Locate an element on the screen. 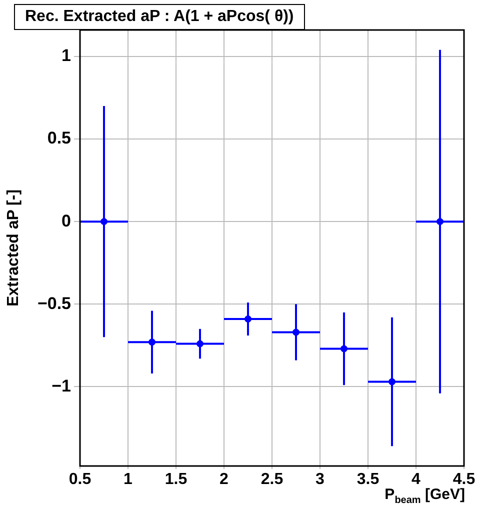 The height and width of the screenshot is (509, 479). y-tick-label: −0.5 is located at coordinates (54, 303).